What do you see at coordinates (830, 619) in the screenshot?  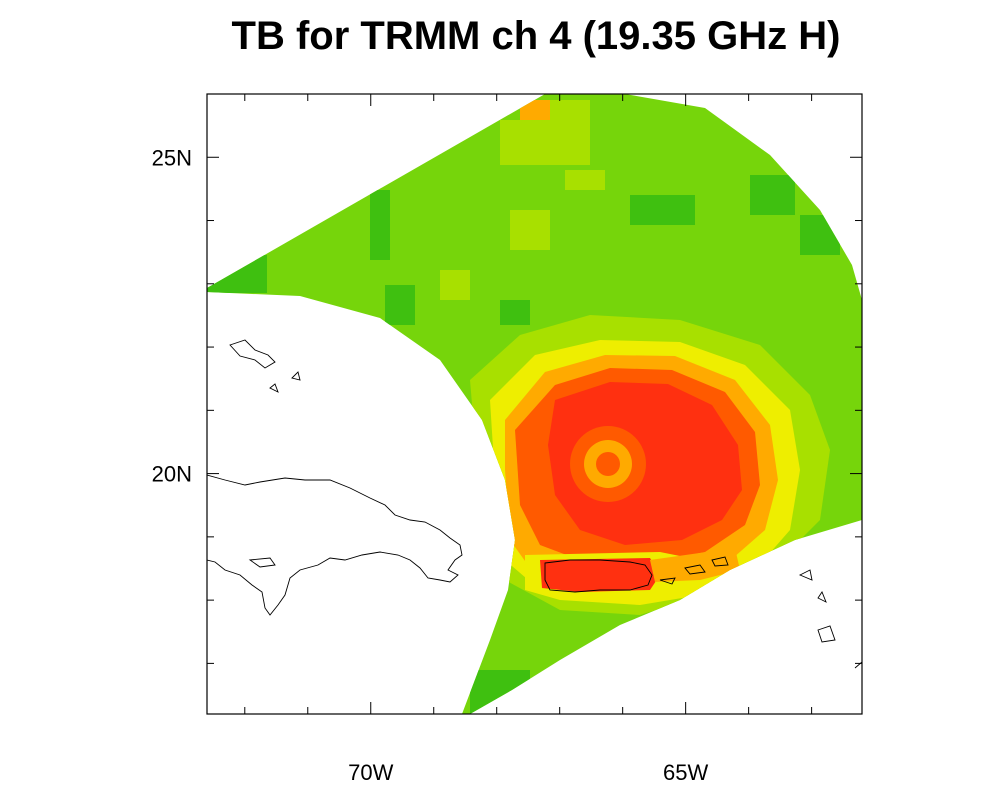 I see `coast-lesser-antilles` at bounding box center [830, 619].